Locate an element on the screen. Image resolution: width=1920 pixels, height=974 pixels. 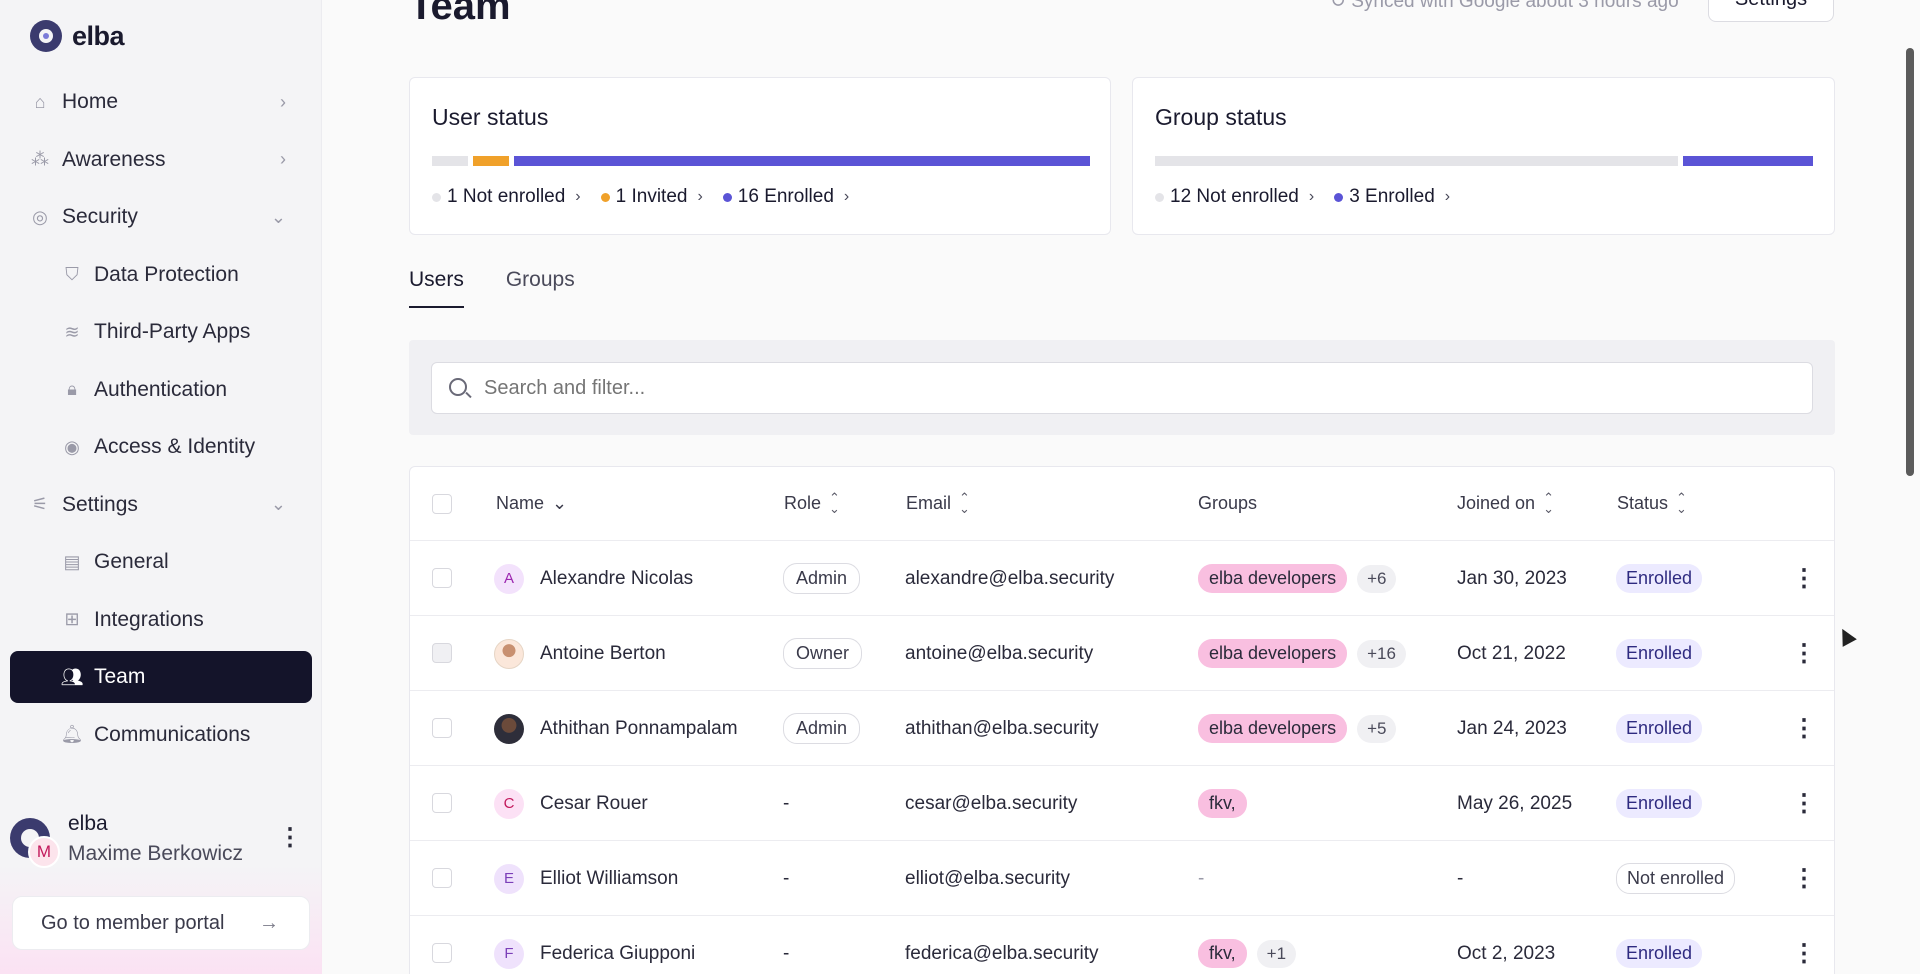
column-label: Status is located at coordinates (1643, 503).